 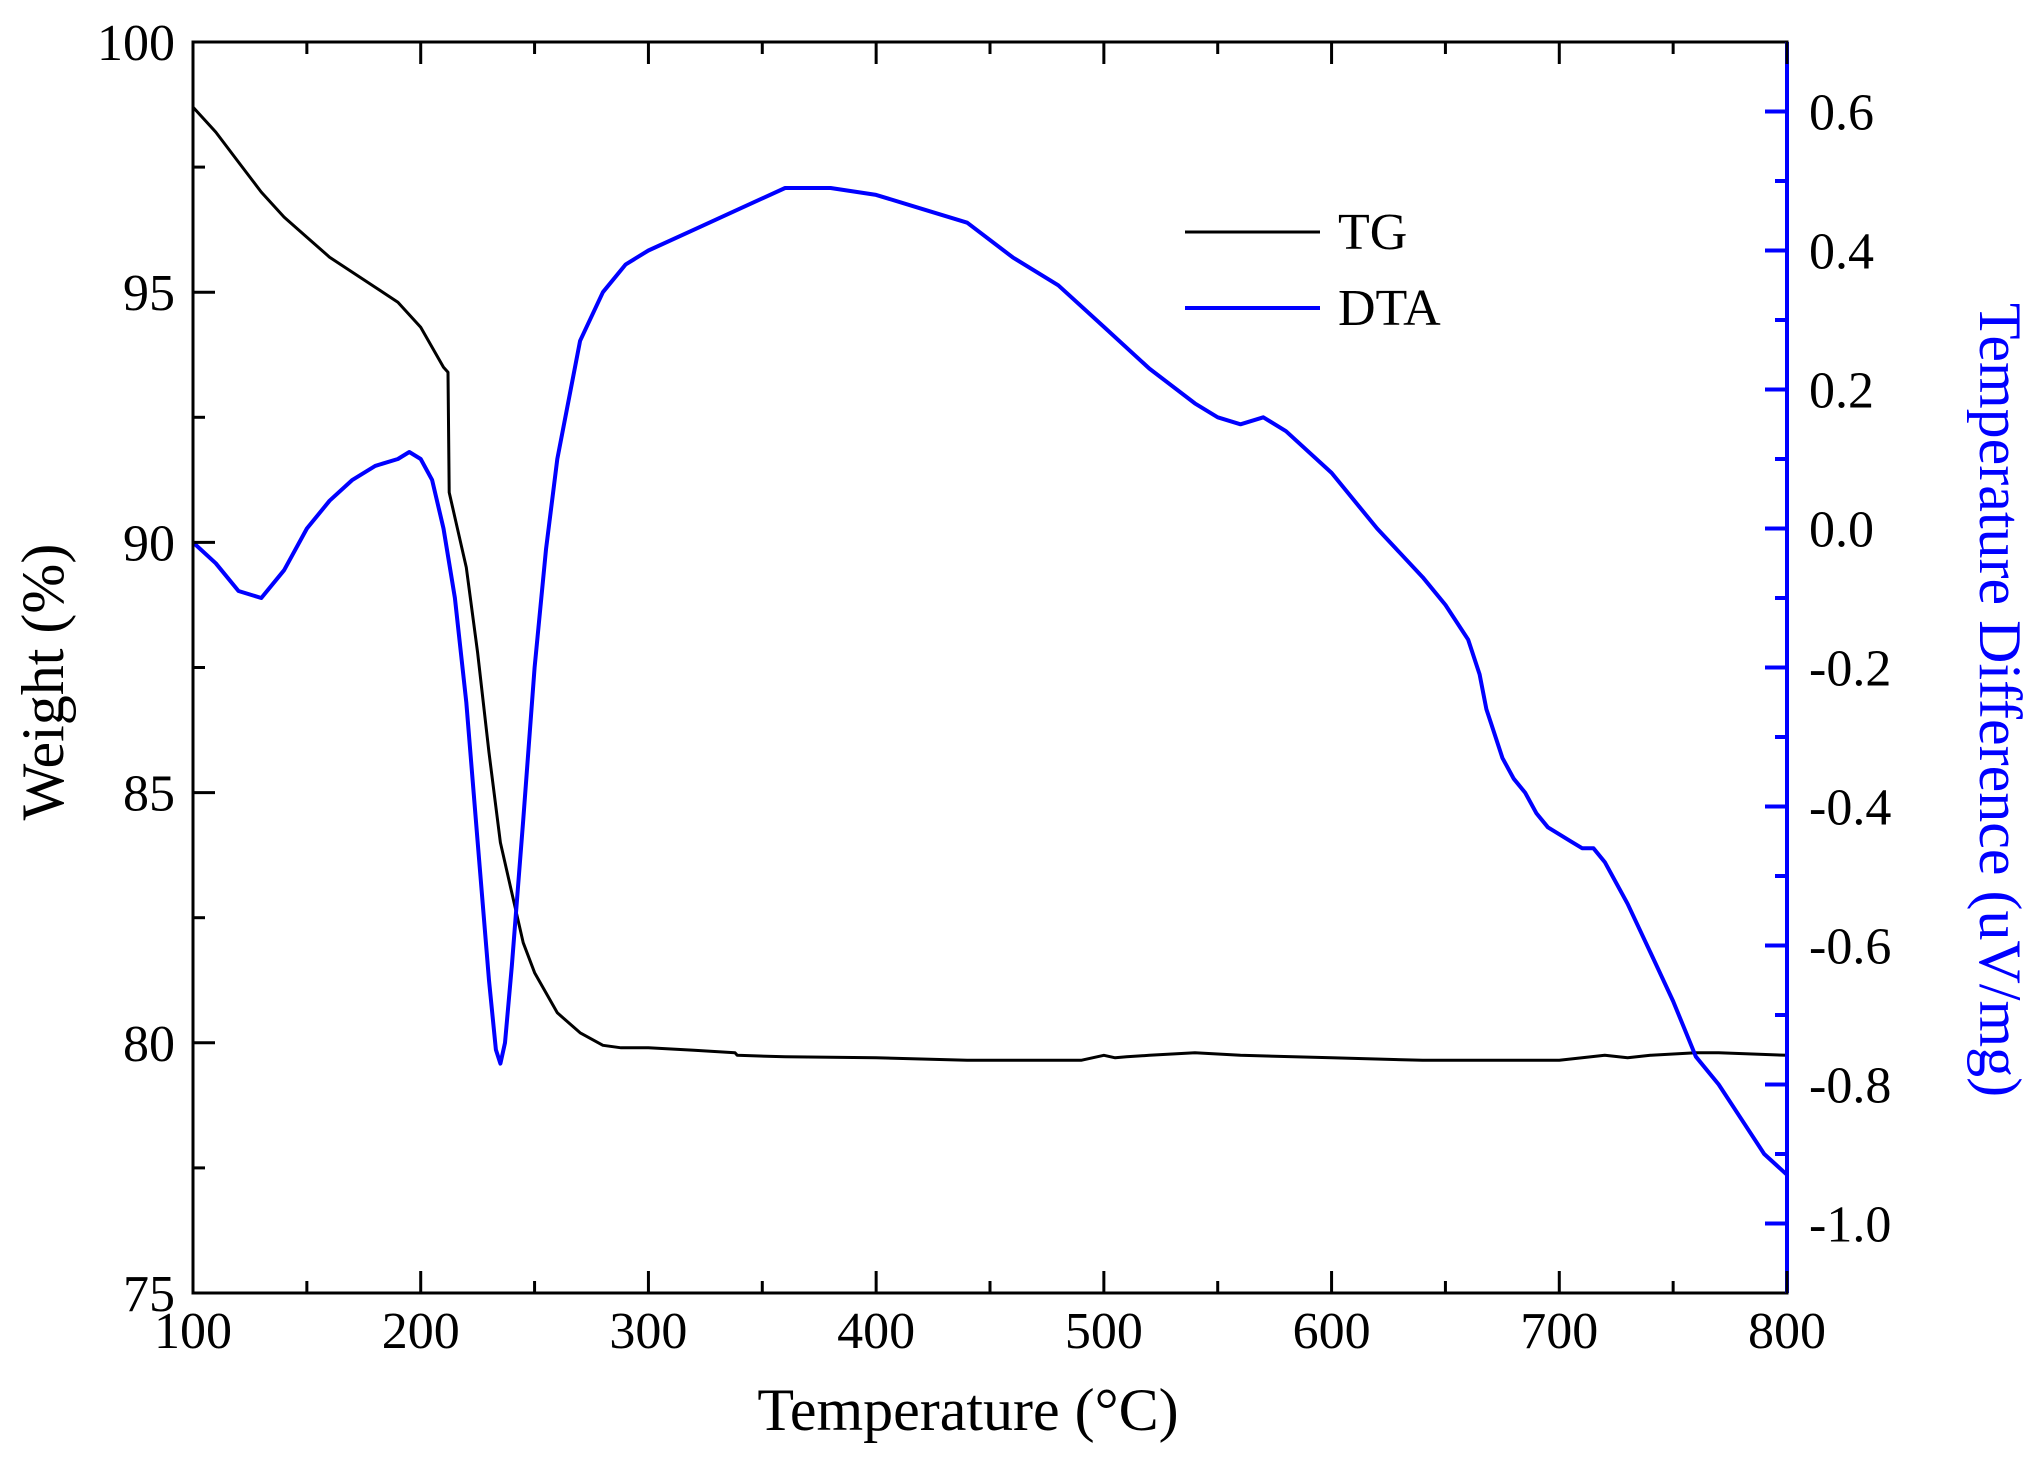 I want to click on y-left-tick-label: 100, so click(x=136, y=43).